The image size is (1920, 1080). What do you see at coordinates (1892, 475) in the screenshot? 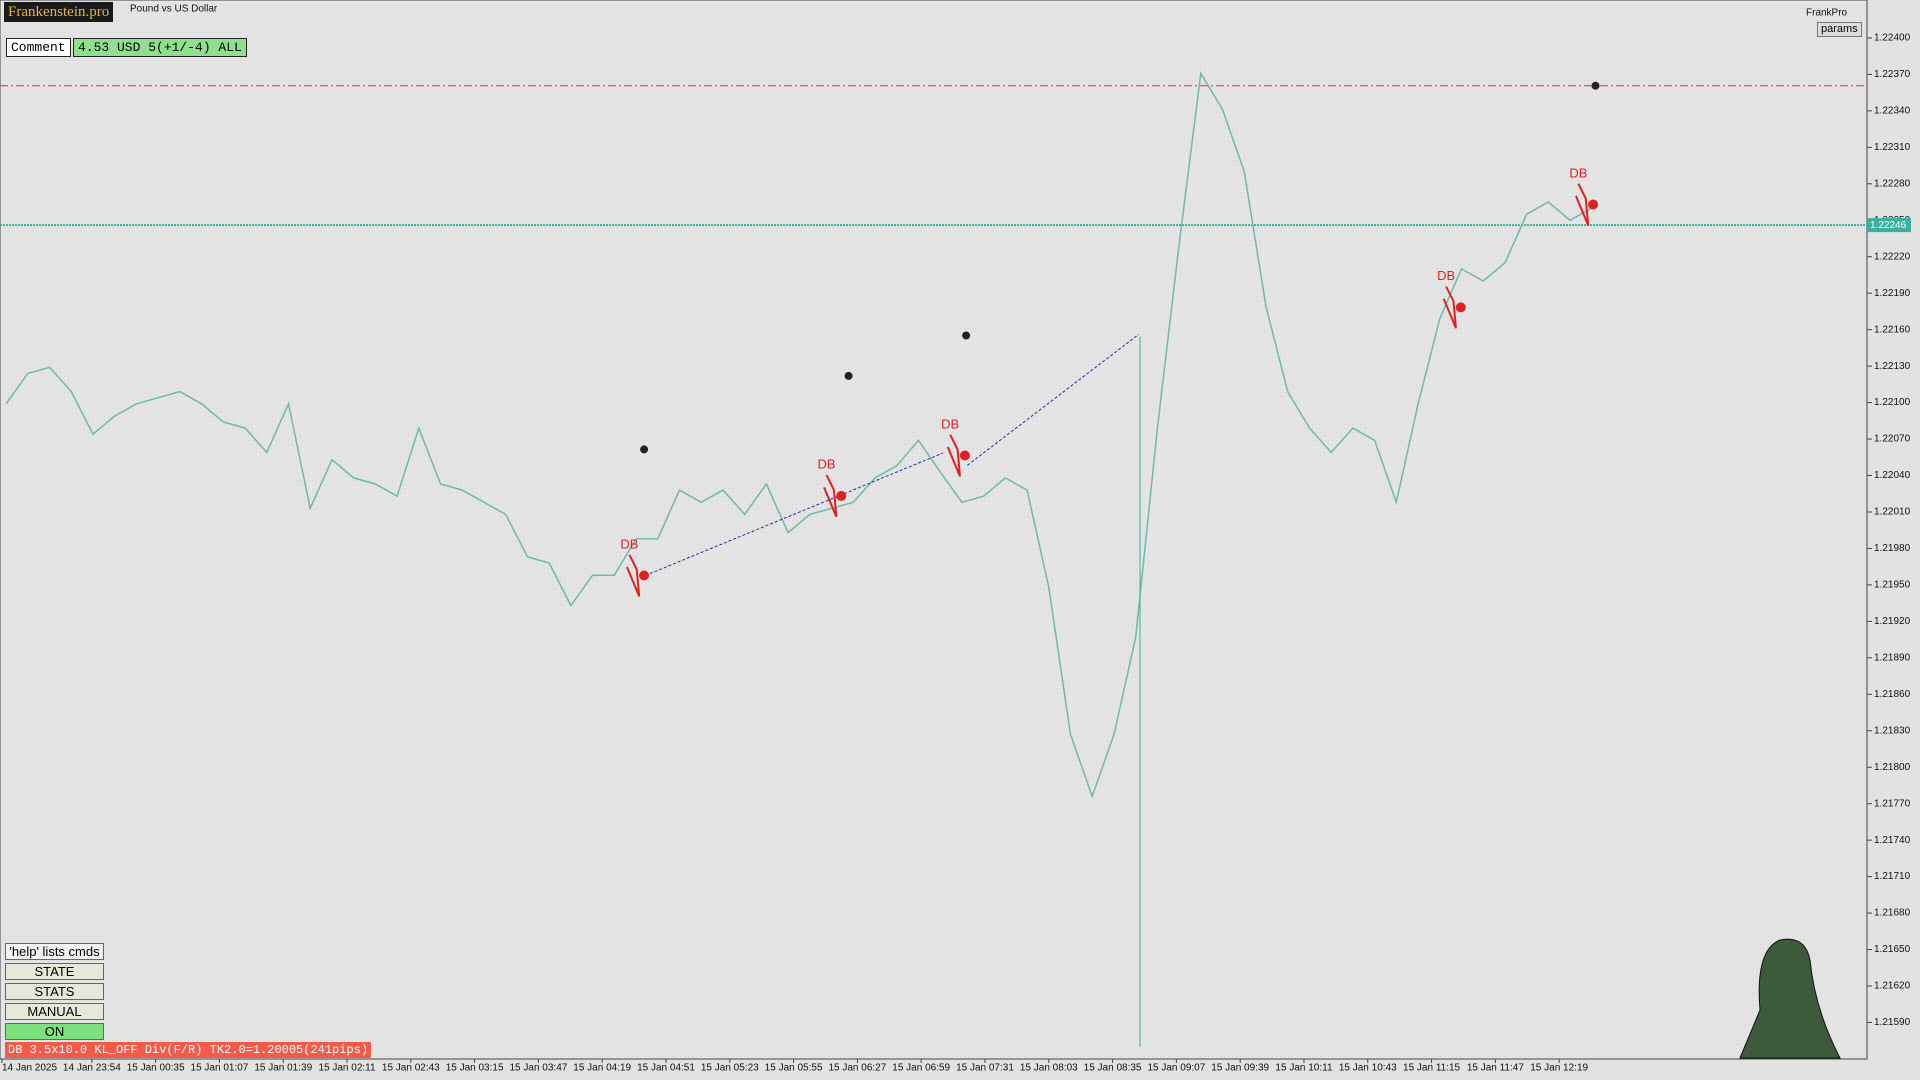
I see `price-label: 1.22040` at bounding box center [1892, 475].